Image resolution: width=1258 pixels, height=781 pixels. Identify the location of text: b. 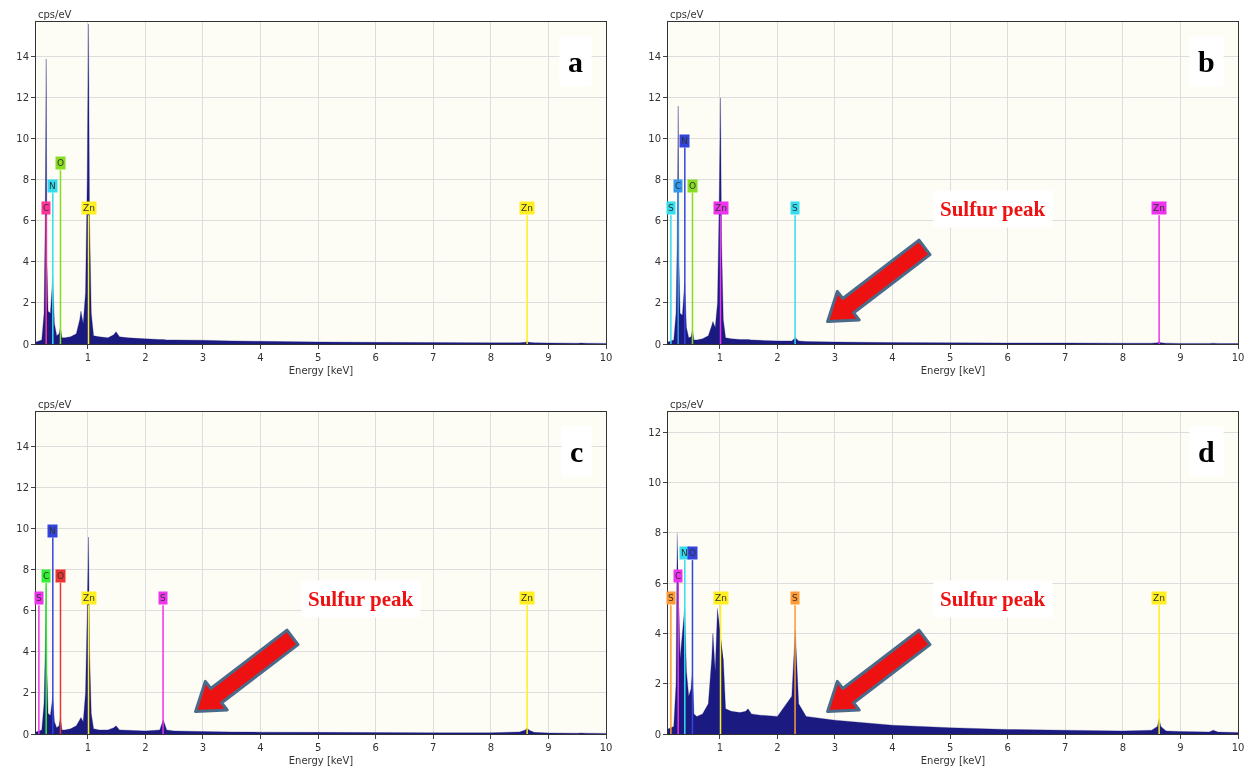
(1206, 61).